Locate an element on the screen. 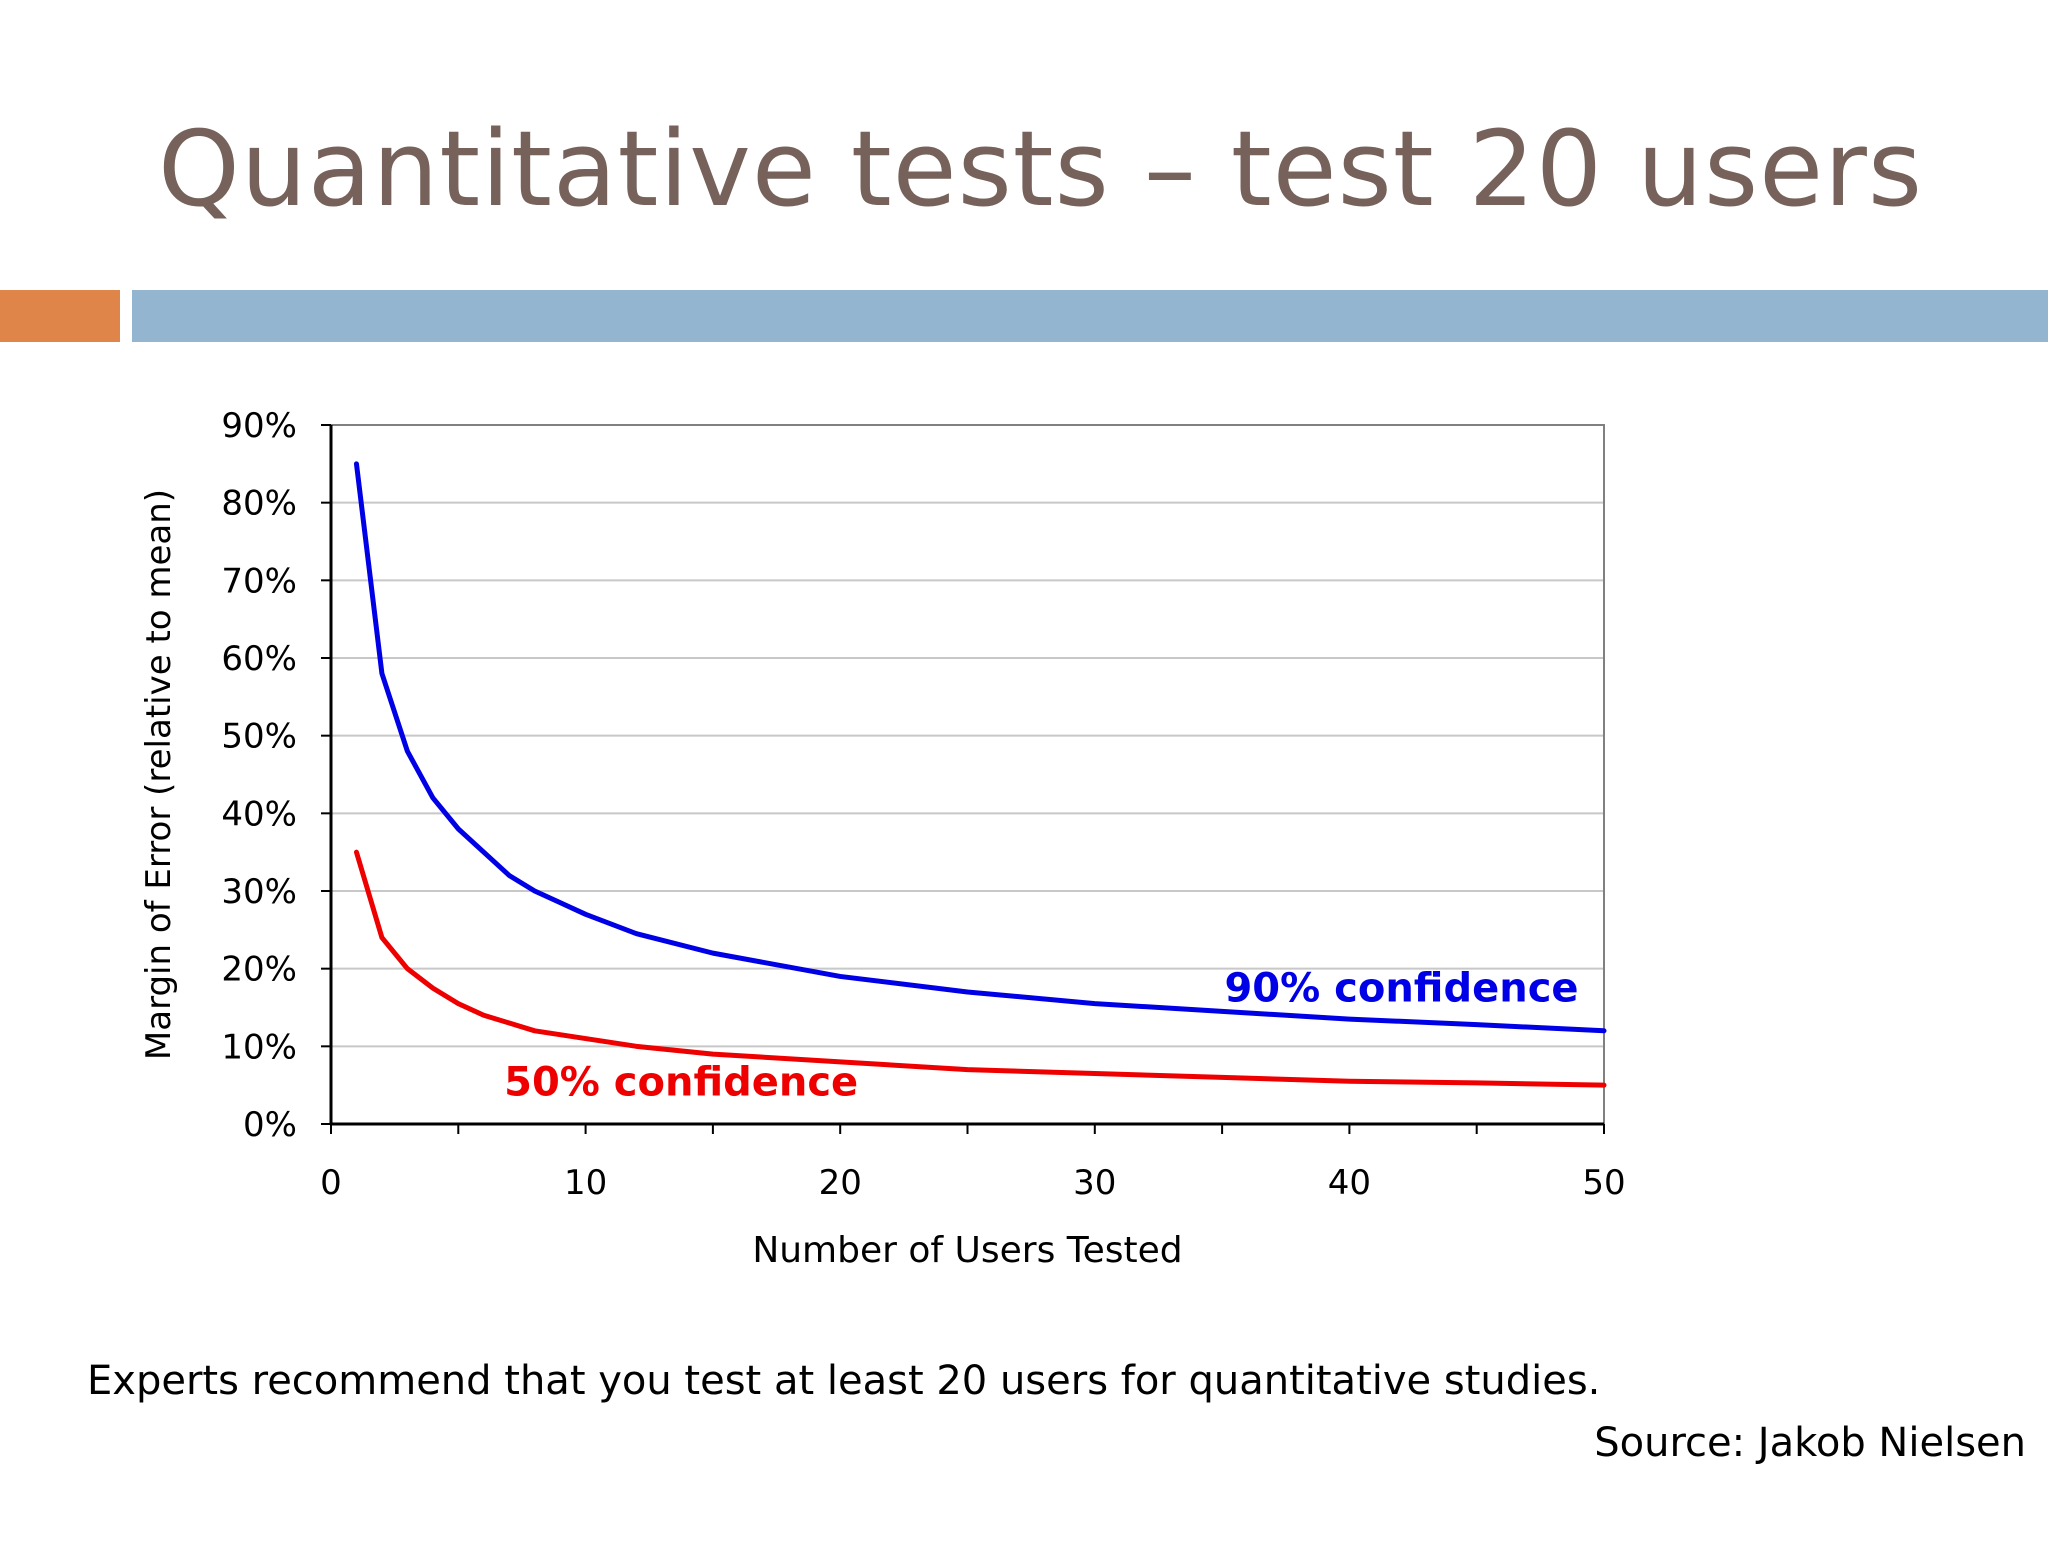 Image resolution: width=2048 pixels, height=1556 pixels. y-tick-label: 30% is located at coordinates (259, 892).